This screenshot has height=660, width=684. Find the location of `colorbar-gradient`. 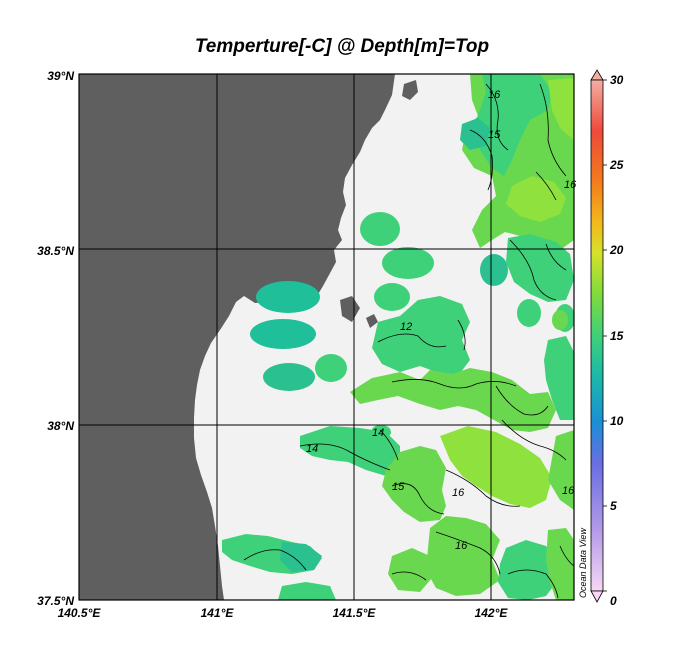

colorbar-gradient is located at coordinates (597, 335).